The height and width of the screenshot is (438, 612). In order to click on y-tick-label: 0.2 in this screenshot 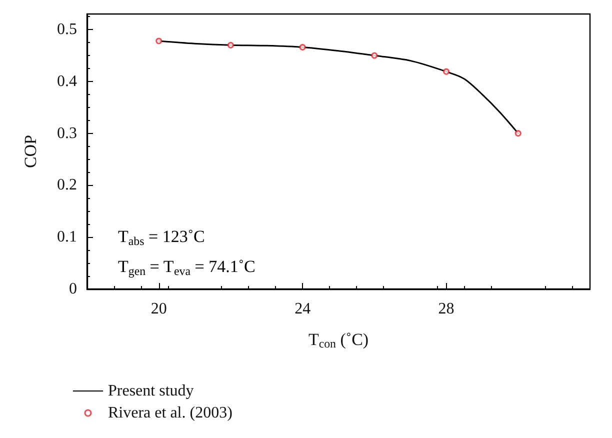, I will do `click(67, 185)`.